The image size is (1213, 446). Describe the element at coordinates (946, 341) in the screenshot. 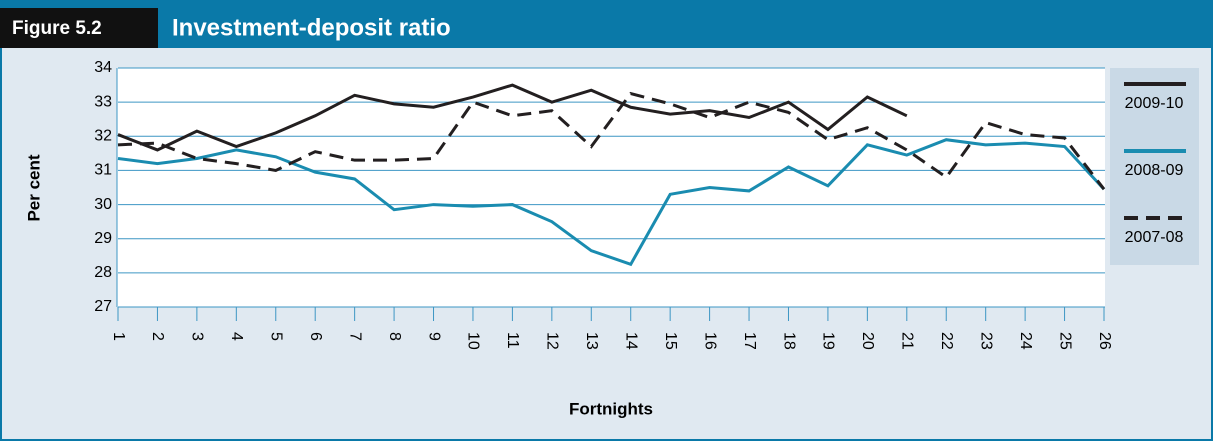

I see `x-tick-label: 22` at that location.